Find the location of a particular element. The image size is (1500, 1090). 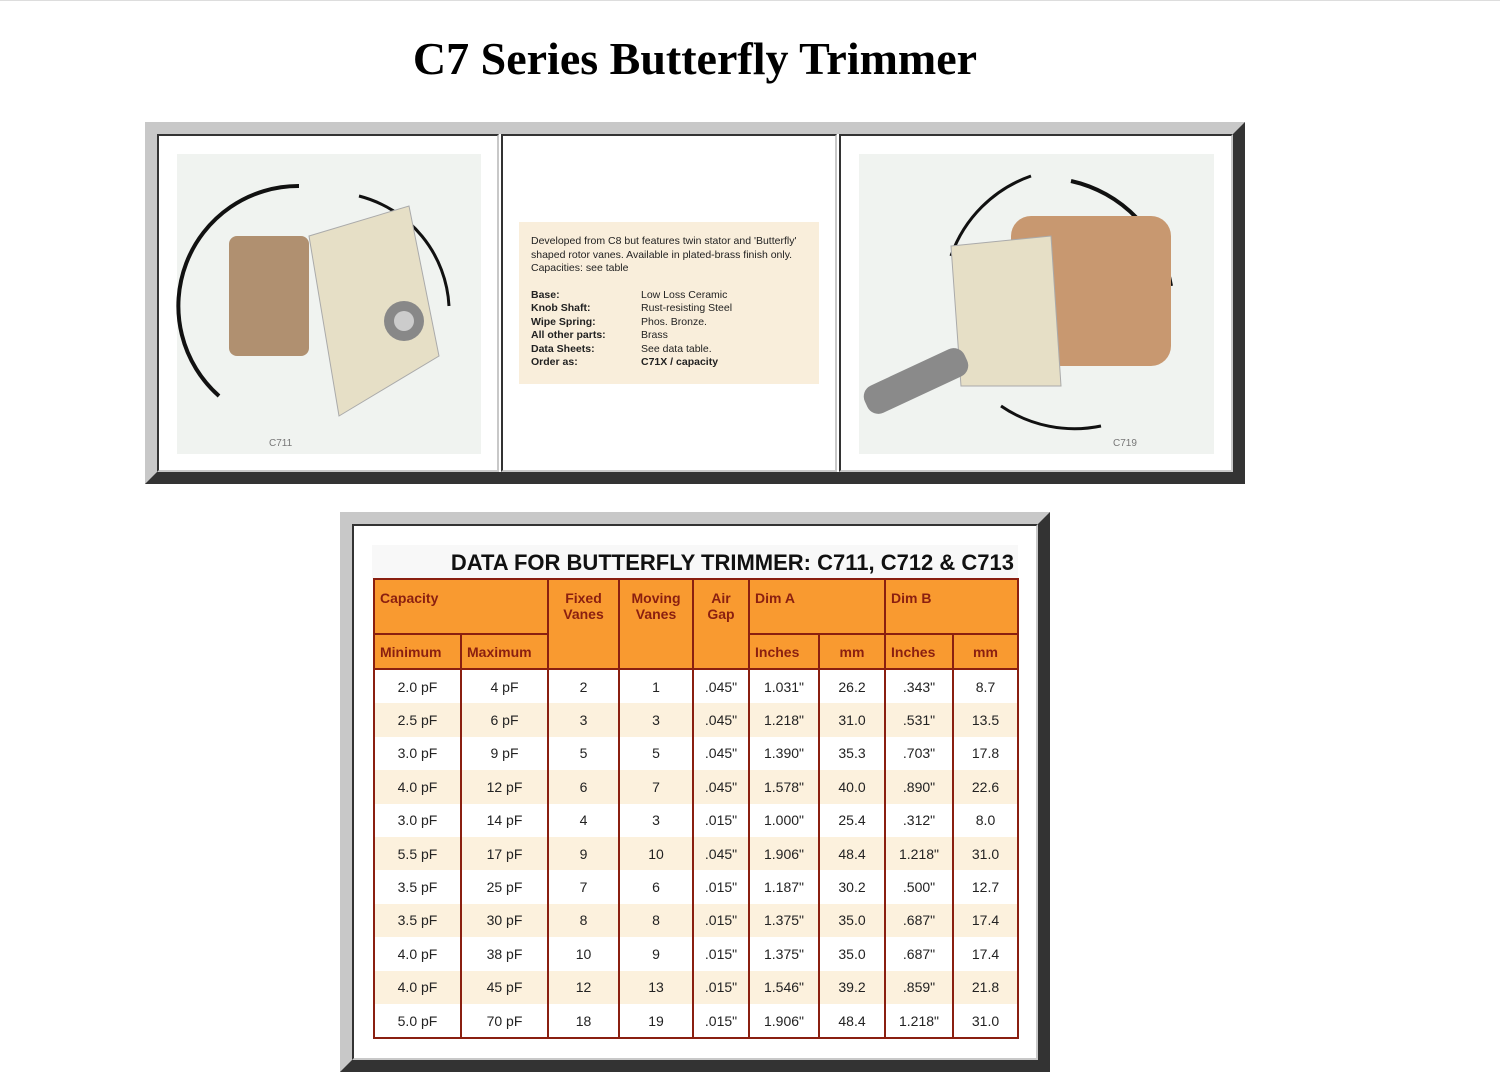

header-moving-vanes: Moving Vanes is located at coordinates (656, 624).